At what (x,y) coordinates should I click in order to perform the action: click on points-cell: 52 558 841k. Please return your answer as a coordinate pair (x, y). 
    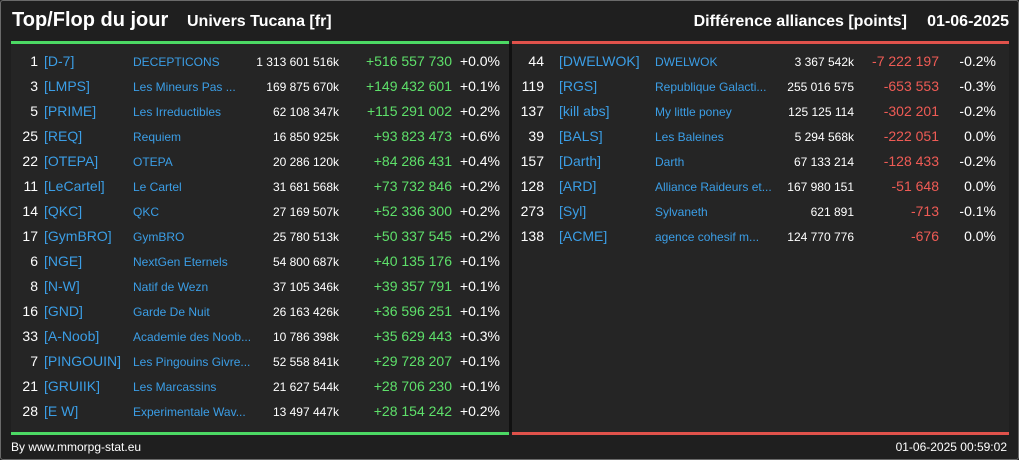
    Looking at the image, I should click on (305, 362).